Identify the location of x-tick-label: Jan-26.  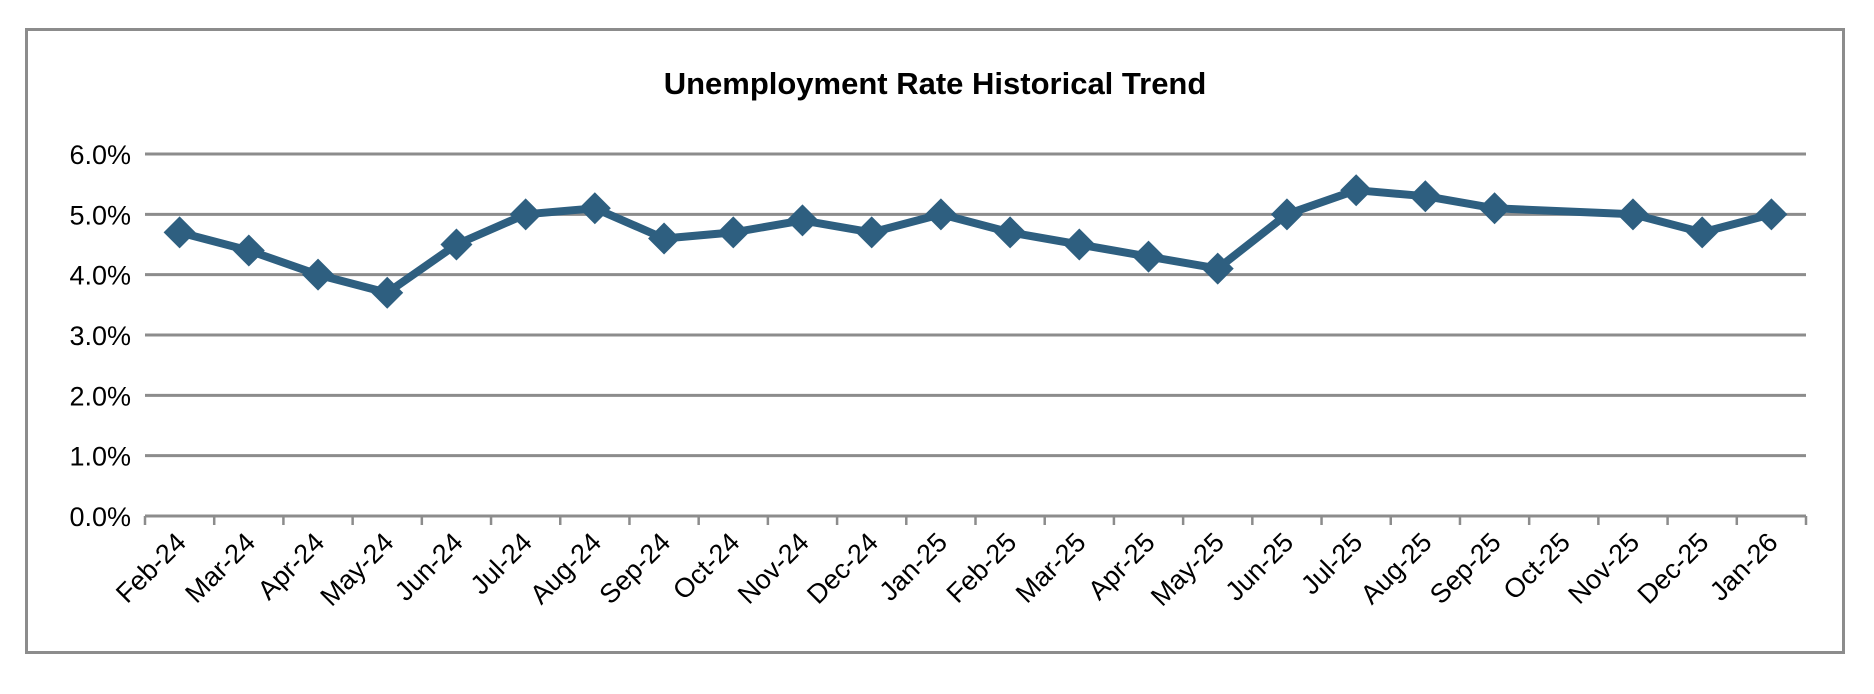
(1744, 567).